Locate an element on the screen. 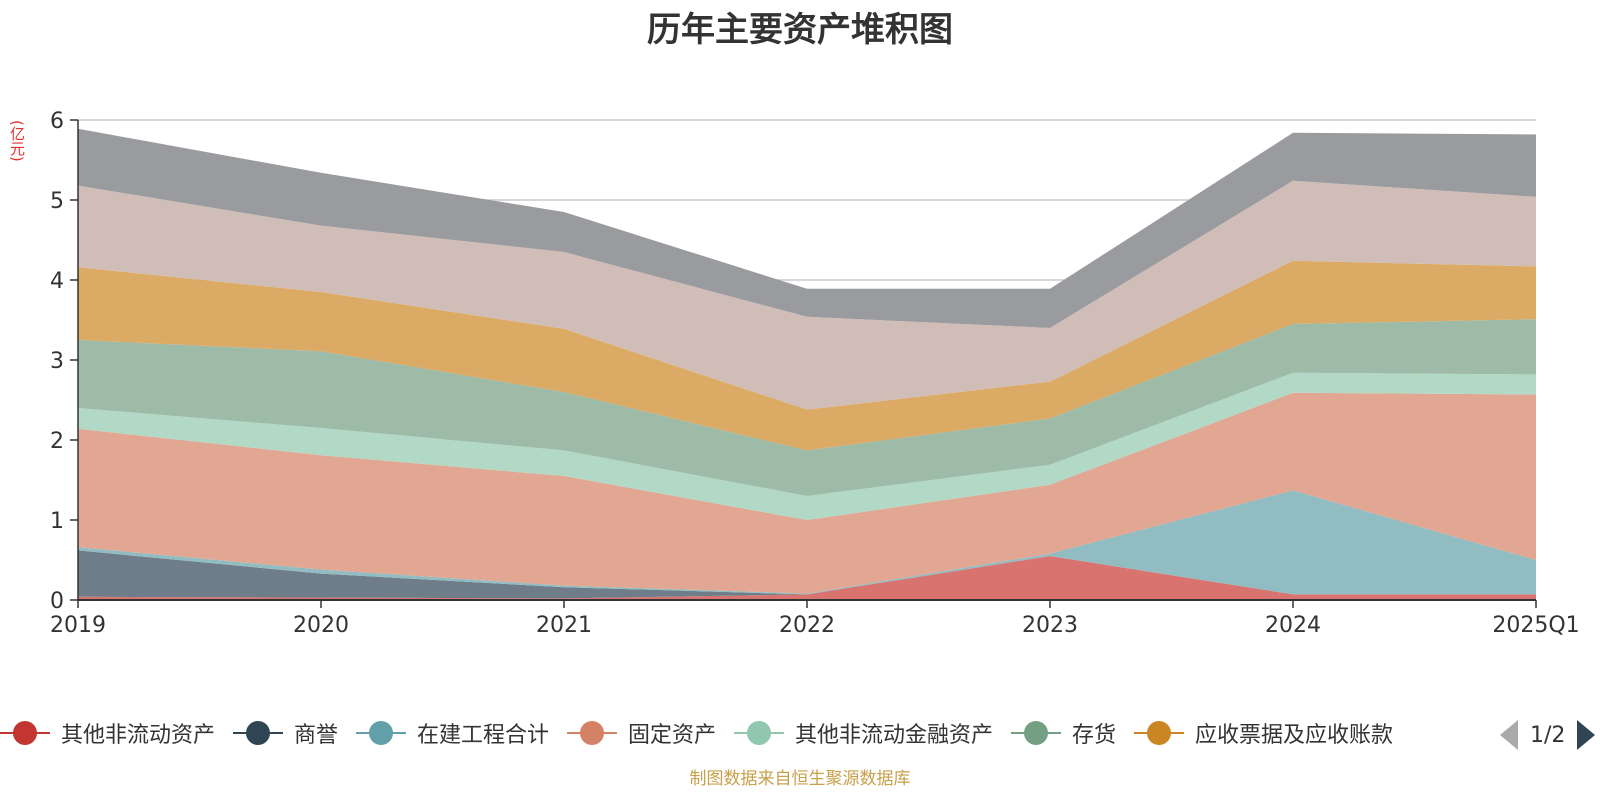 The width and height of the screenshot is (1600, 800). legend-label: 在建工程合计 is located at coordinates (483, 735).